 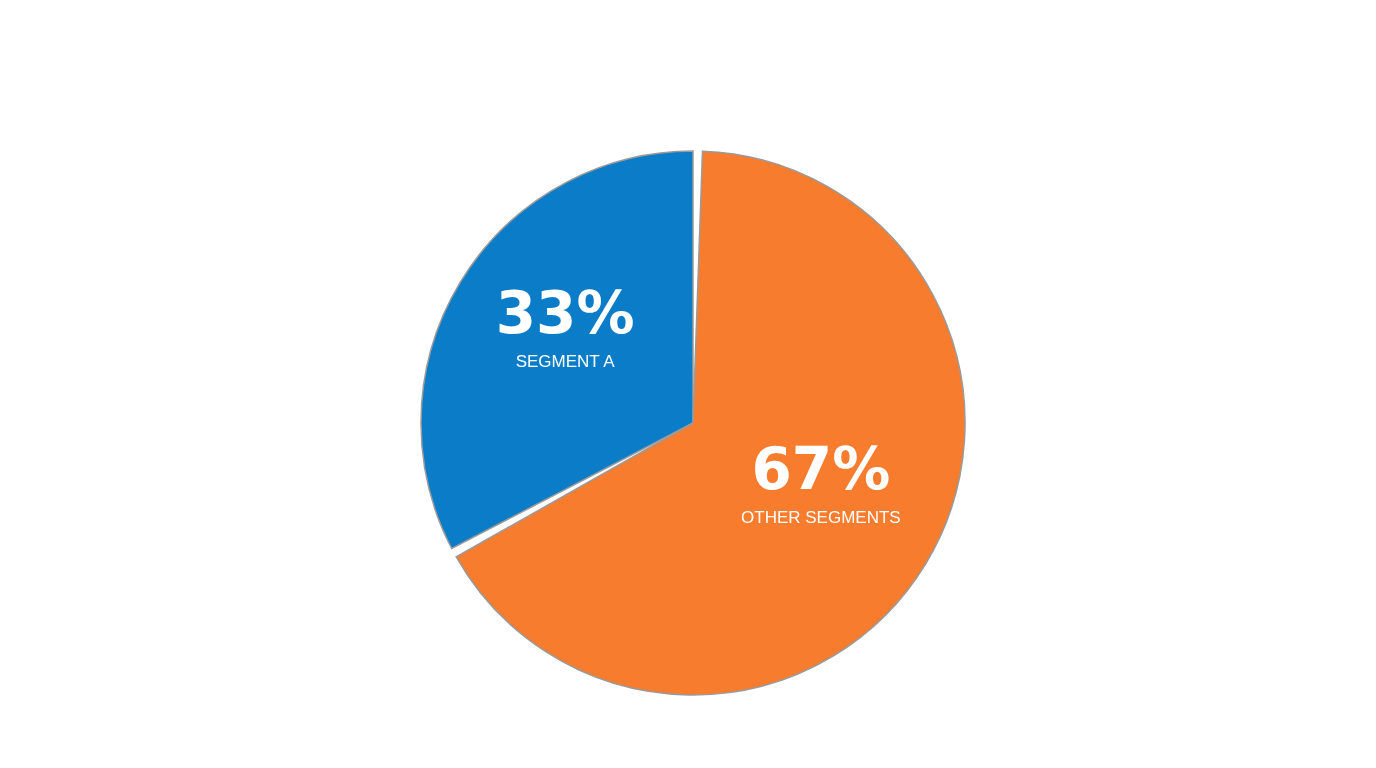 I want to click on slice-label: OTHER SEGMENTS, so click(x=821, y=517).